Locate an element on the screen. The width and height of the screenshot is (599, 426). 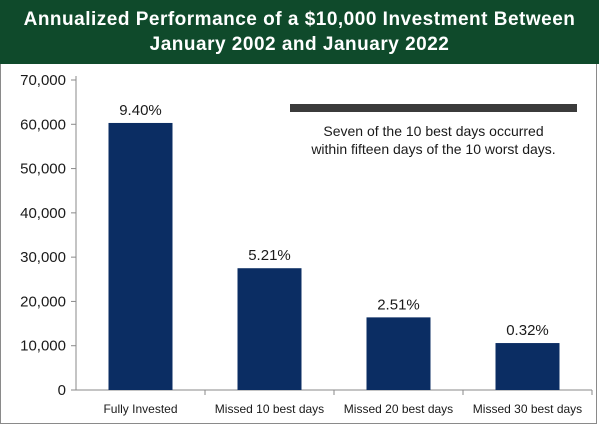
y-tick-label: 60,000 is located at coordinates (43, 124).